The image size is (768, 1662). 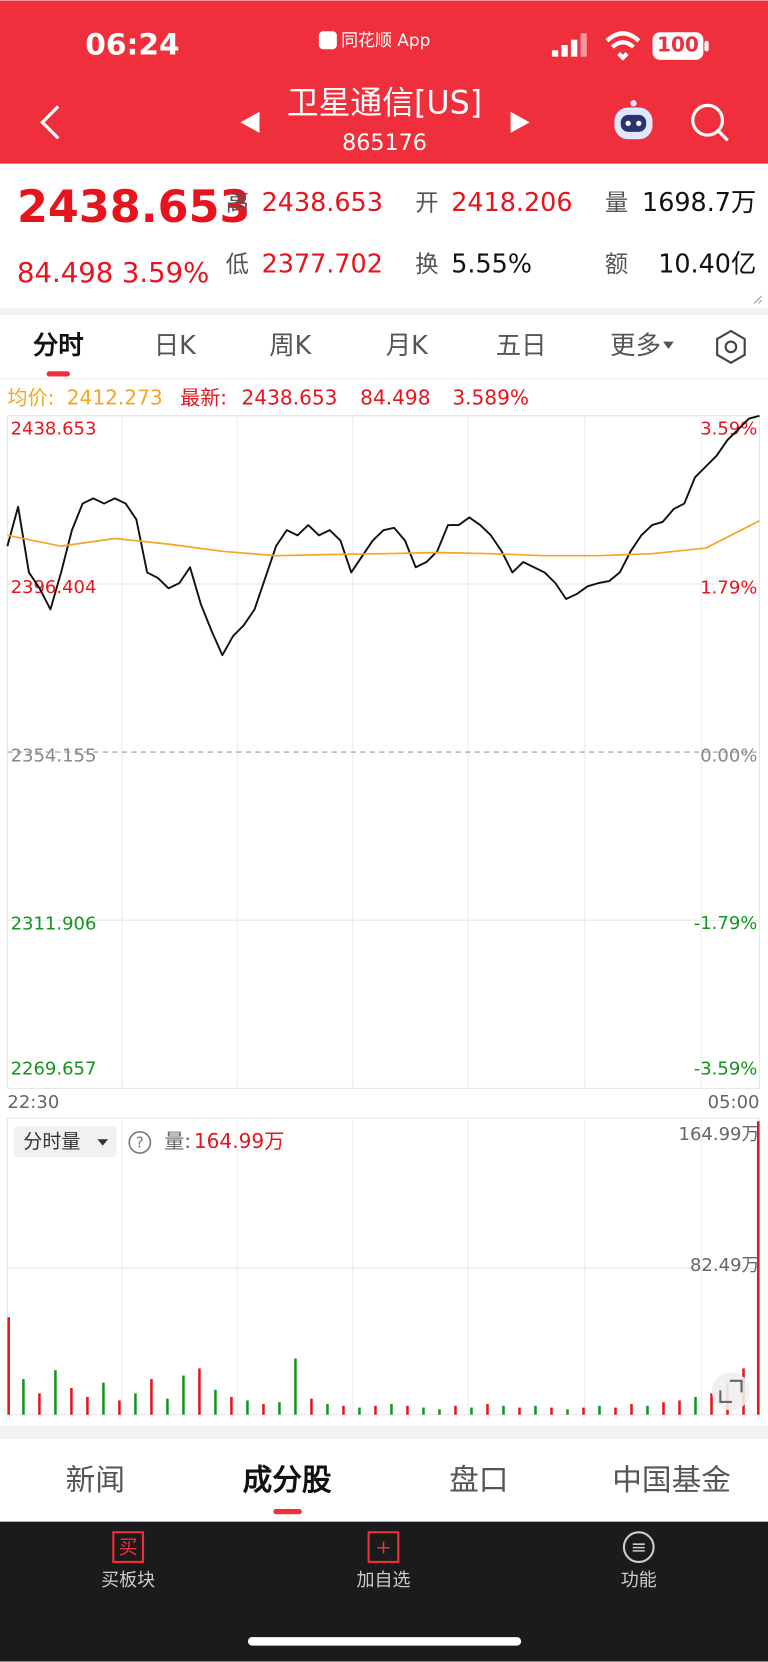 I want to click on tab: 五日, so click(x=521, y=345).